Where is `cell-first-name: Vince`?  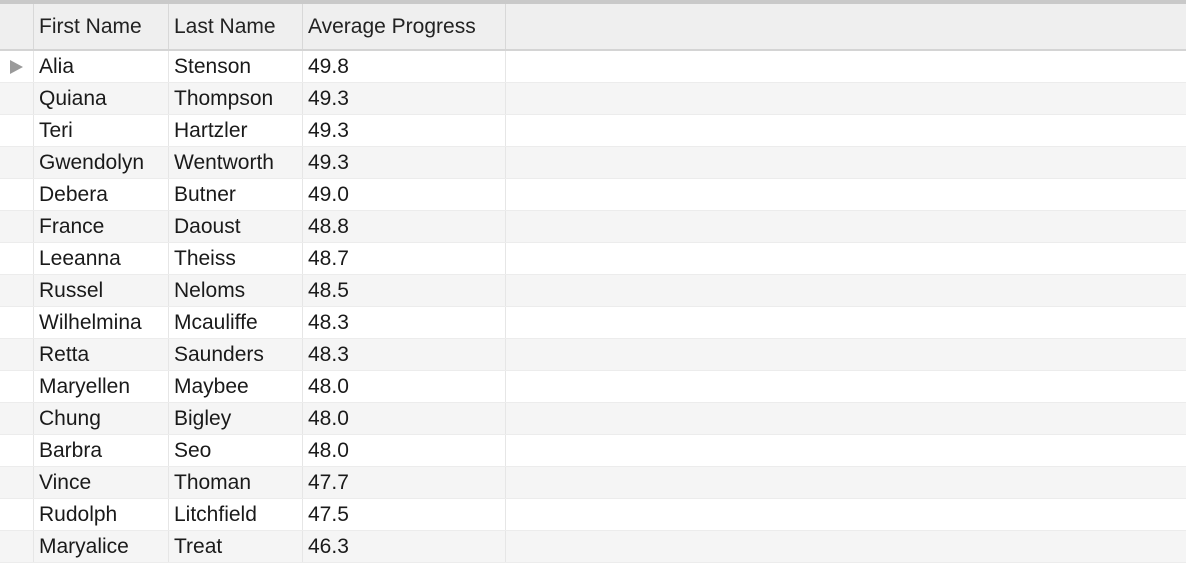
cell-first-name: Vince is located at coordinates (101, 482).